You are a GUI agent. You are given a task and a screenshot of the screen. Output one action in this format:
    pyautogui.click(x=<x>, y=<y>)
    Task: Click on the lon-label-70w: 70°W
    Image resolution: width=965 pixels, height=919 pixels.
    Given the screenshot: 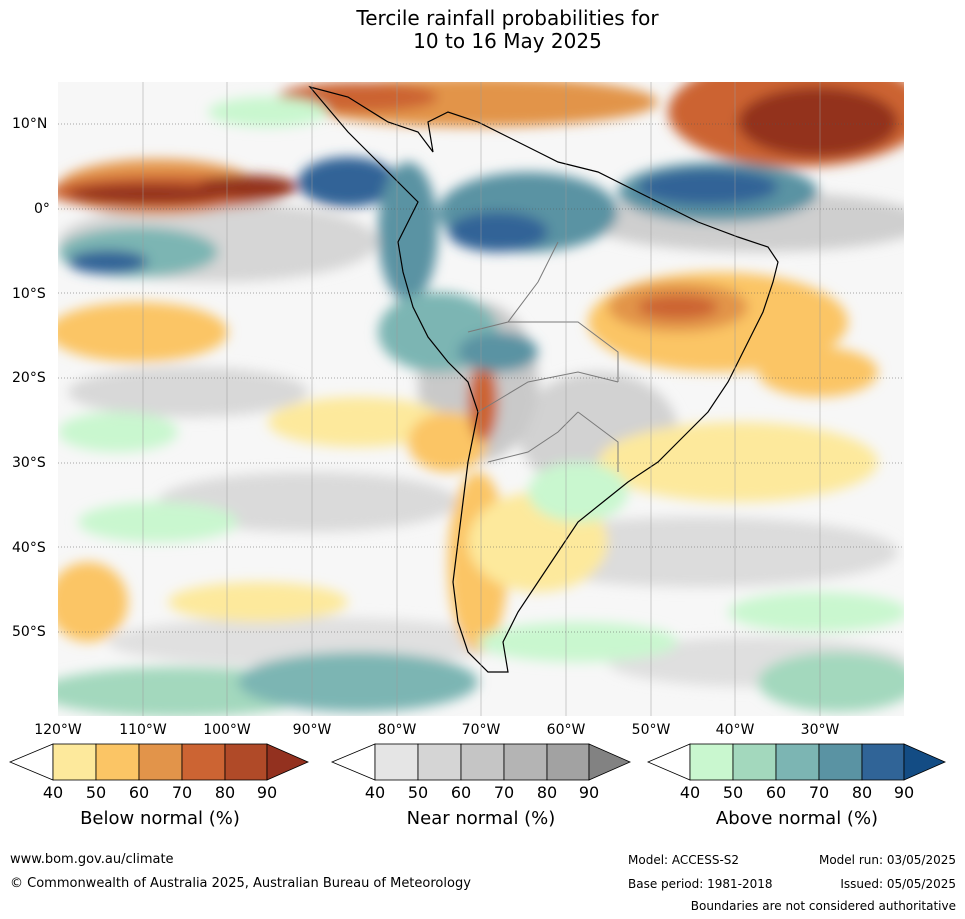 What is the action you would take?
    pyautogui.click(x=481, y=730)
    